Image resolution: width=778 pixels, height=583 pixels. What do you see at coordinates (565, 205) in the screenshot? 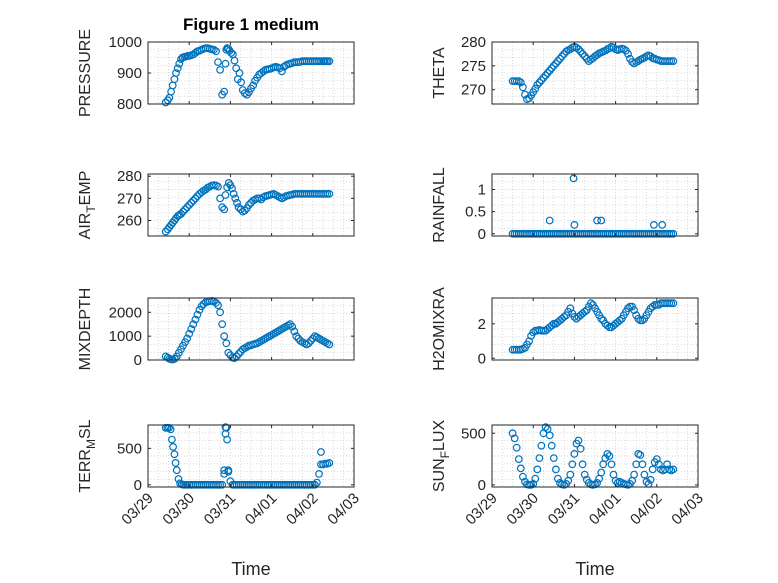
I see `subplot-rainfall: 0 0.5 1 RAINFALL` at bounding box center [565, 205].